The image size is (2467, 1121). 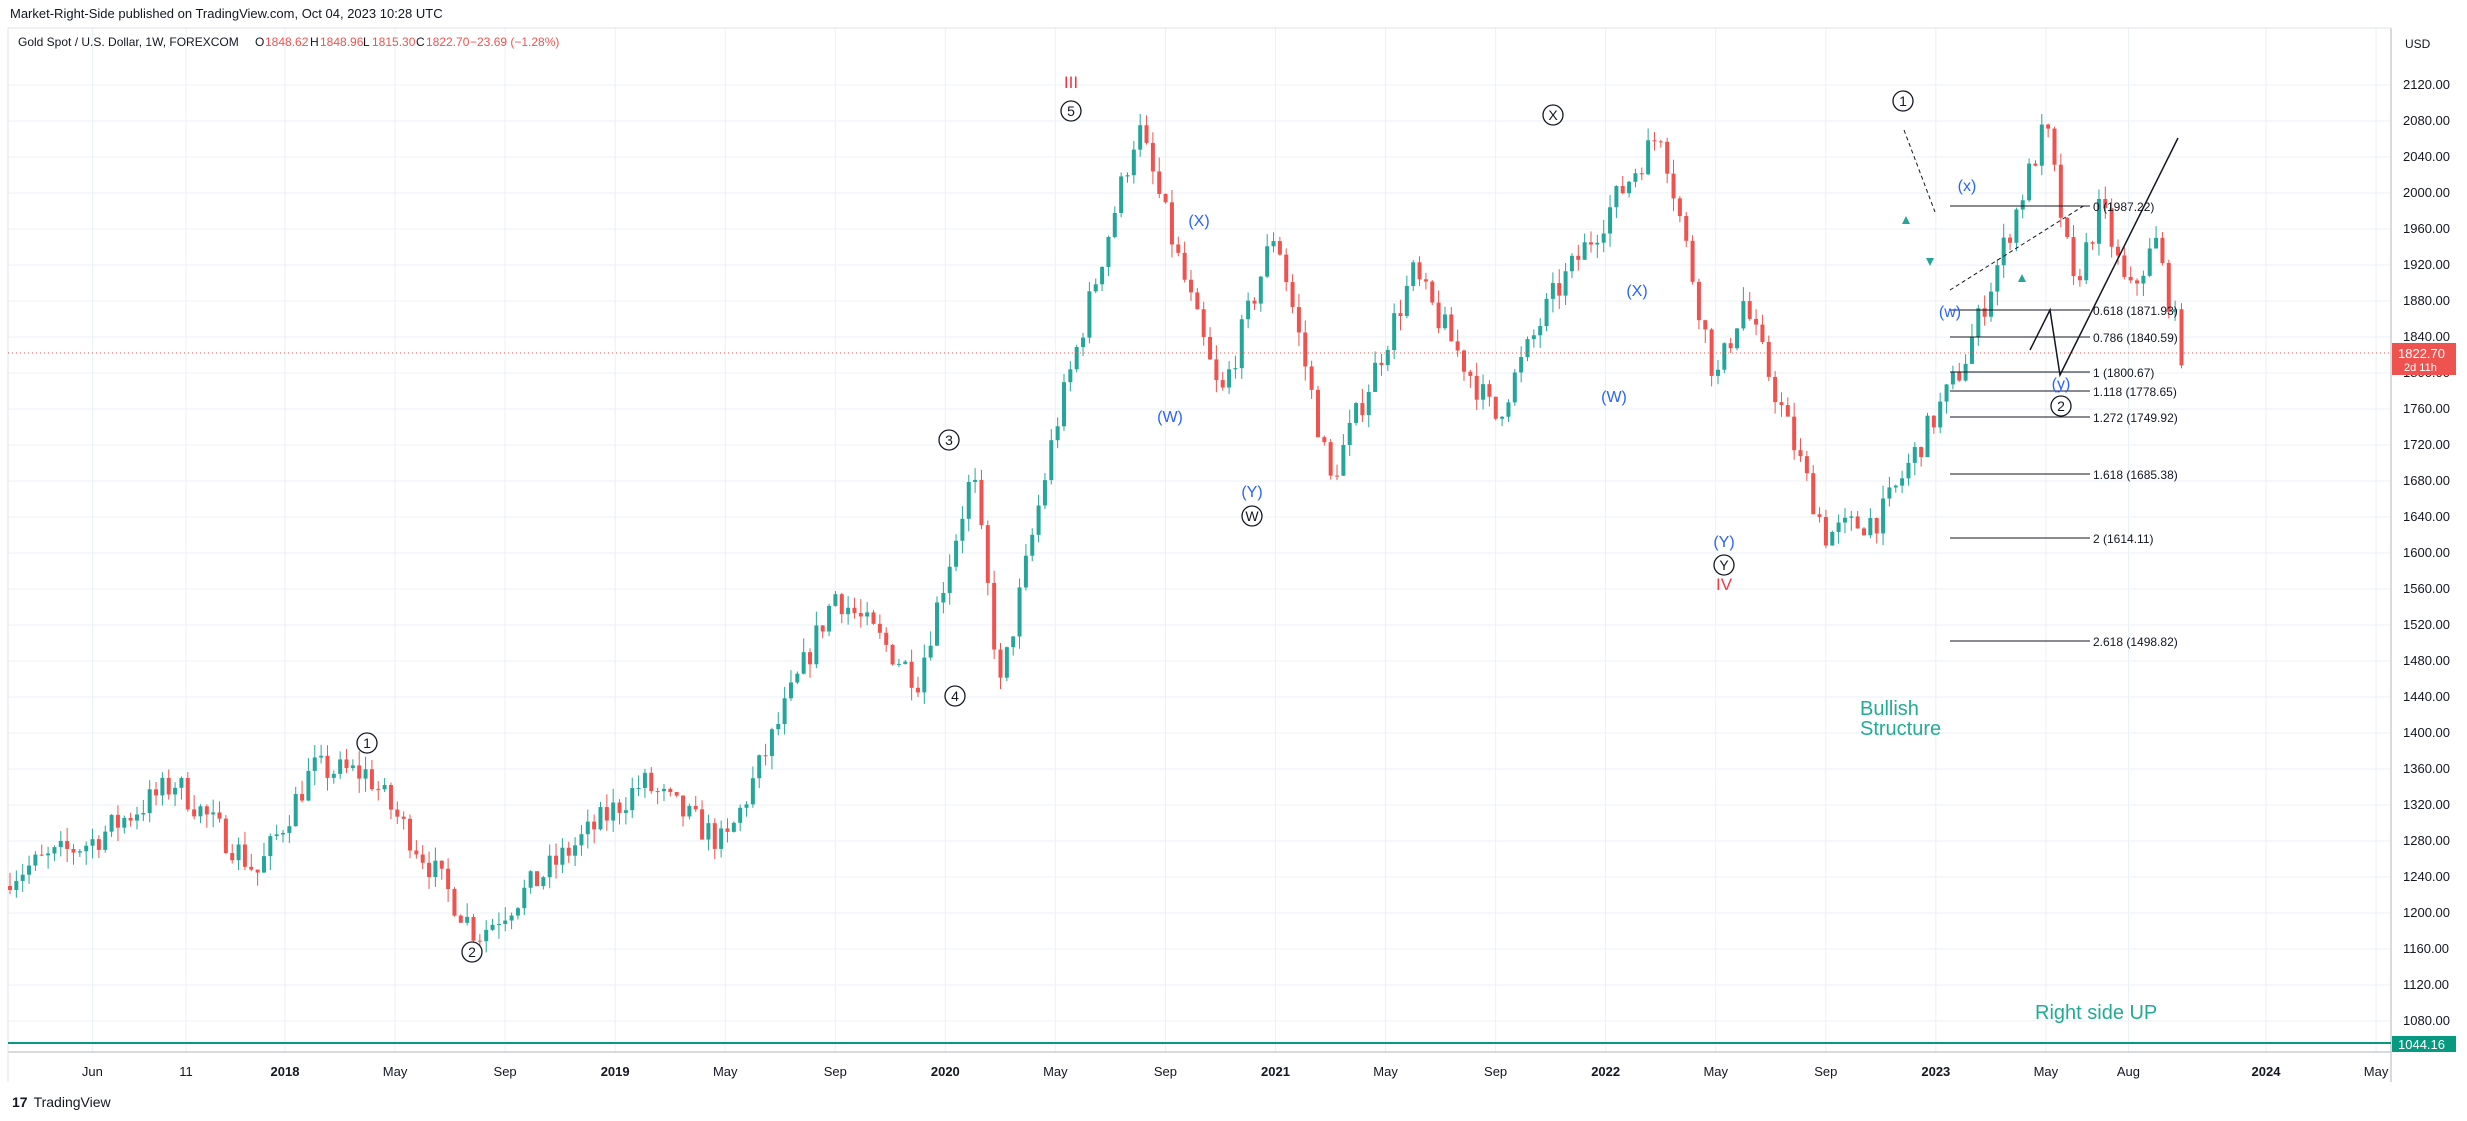 What do you see at coordinates (2426, 768) in the screenshot?
I see `price-tick-label: 1360.00` at bounding box center [2426, 768].